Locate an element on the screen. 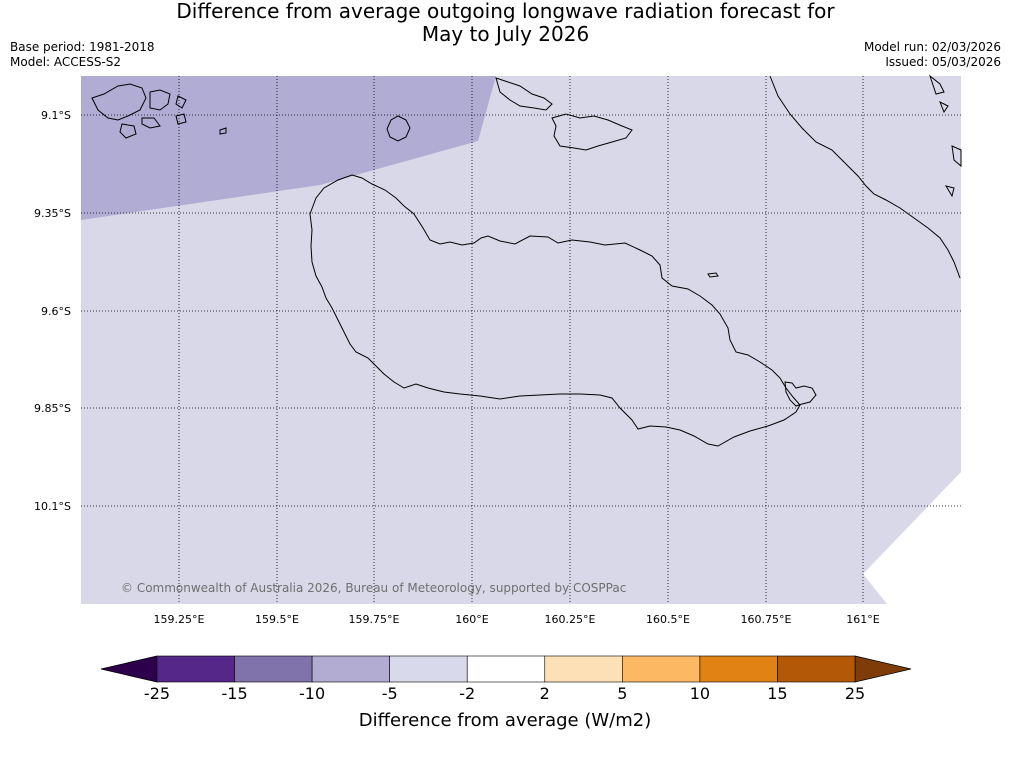 The height and width of the screenshot is (758, 1011). islet-ne-coastline is located at coordinates (800, 394).